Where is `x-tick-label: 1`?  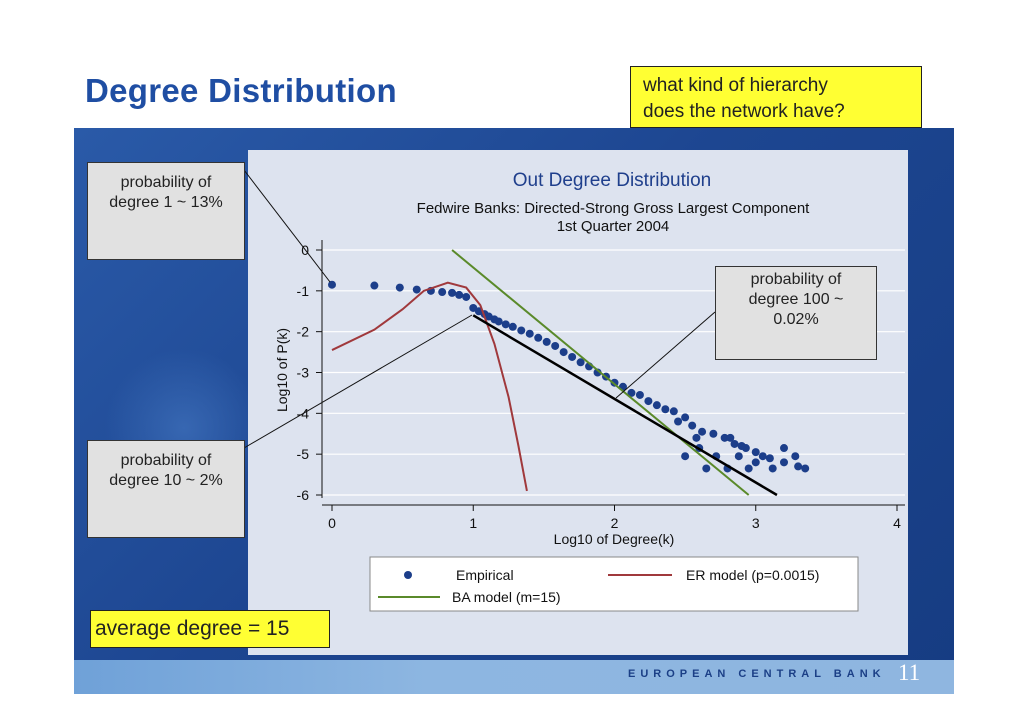
x-tick-label: 1 is located at coordinates (473, 523).